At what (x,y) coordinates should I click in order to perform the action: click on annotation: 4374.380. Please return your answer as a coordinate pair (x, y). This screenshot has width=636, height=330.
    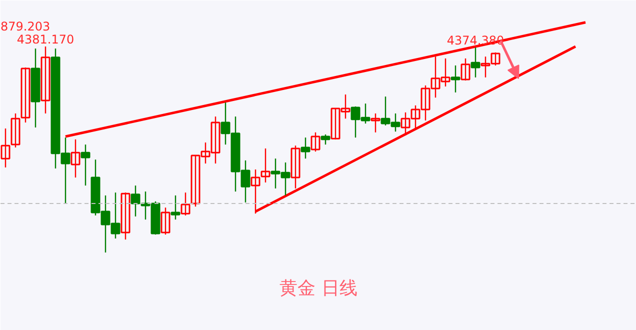
    Looking at the image, I should click on (475, 41).